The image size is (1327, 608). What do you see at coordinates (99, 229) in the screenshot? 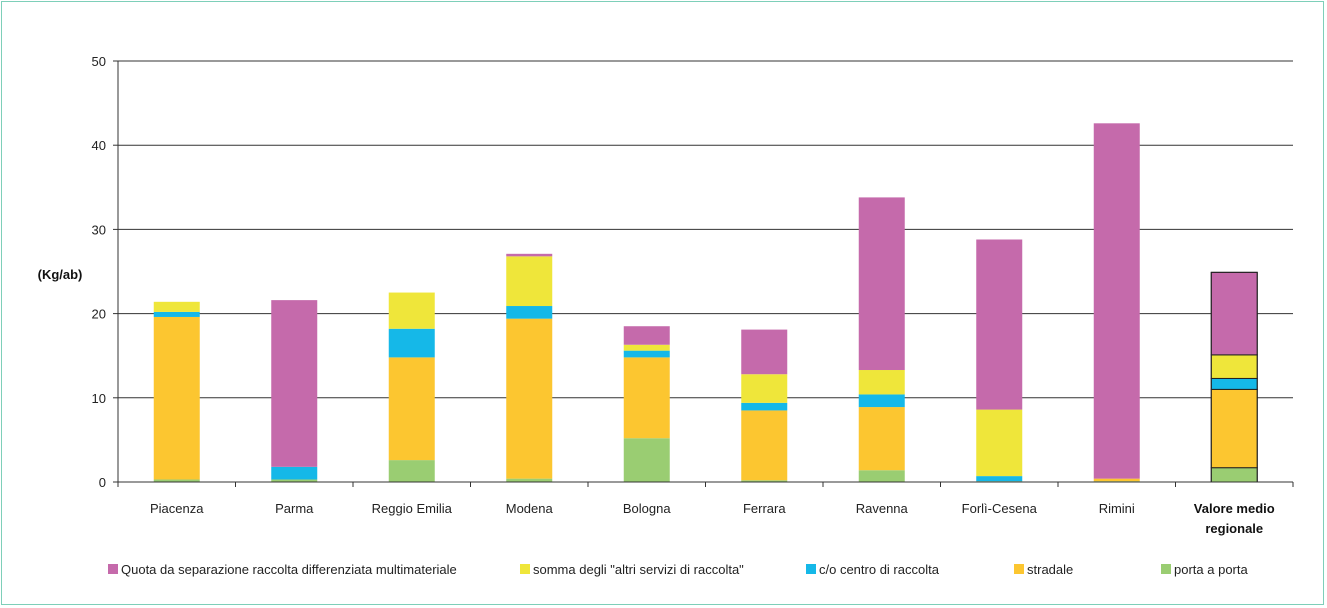
I see `y-tick-label: 30` at bounding box center [99, 229].